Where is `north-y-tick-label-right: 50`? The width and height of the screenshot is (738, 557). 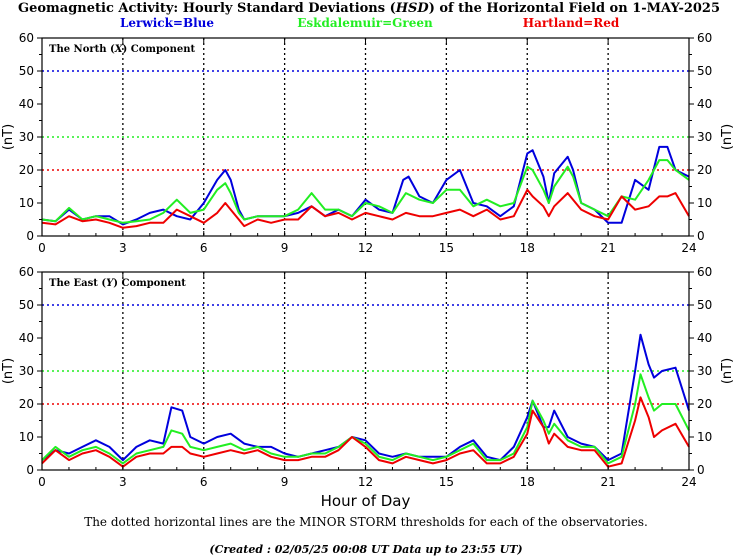 north-y-tick-label-right: 50 is located at coordinates (704, 71).